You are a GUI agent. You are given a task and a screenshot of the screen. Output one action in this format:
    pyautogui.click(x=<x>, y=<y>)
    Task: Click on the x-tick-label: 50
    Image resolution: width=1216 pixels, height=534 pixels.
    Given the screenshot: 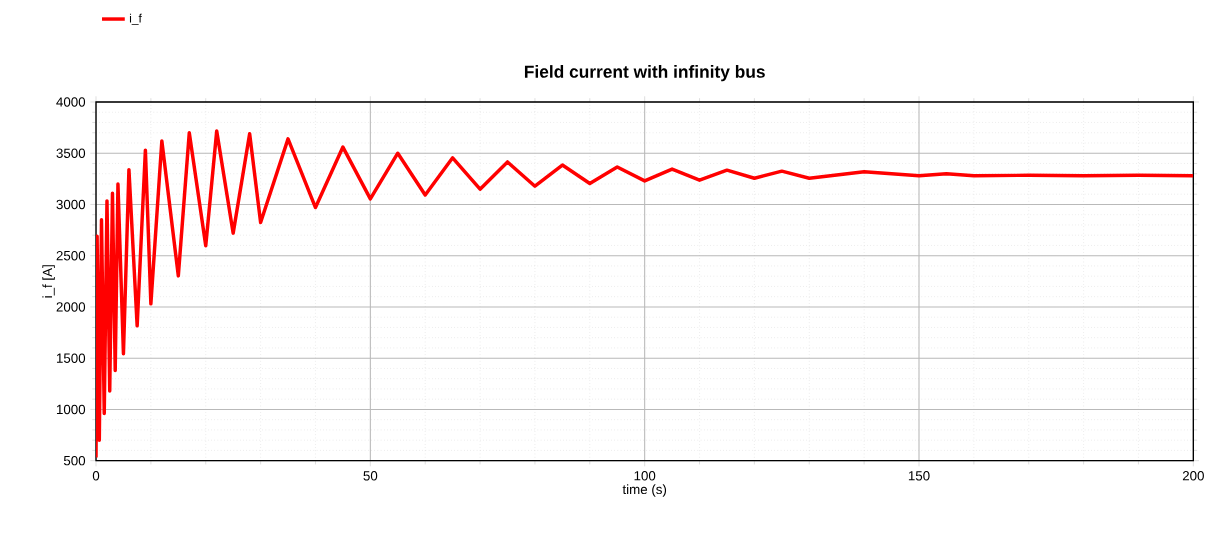 What is the action you would take?
    pyautogui.click(x=370, y=476)
    